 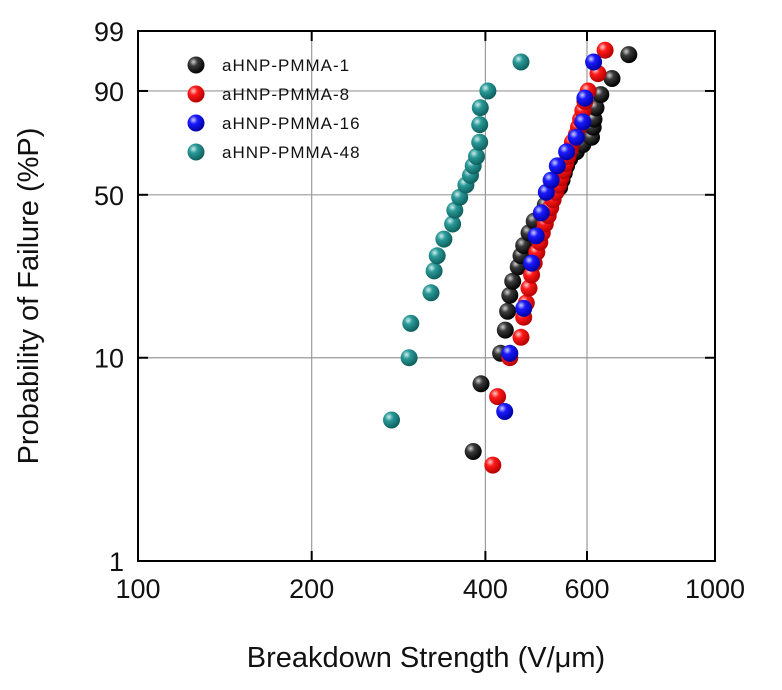 What do you see at coordinates (291, 123) in the screenshot?
I see `legend-label: aHNP-PMMA-16` at bounding box center [291, 123].